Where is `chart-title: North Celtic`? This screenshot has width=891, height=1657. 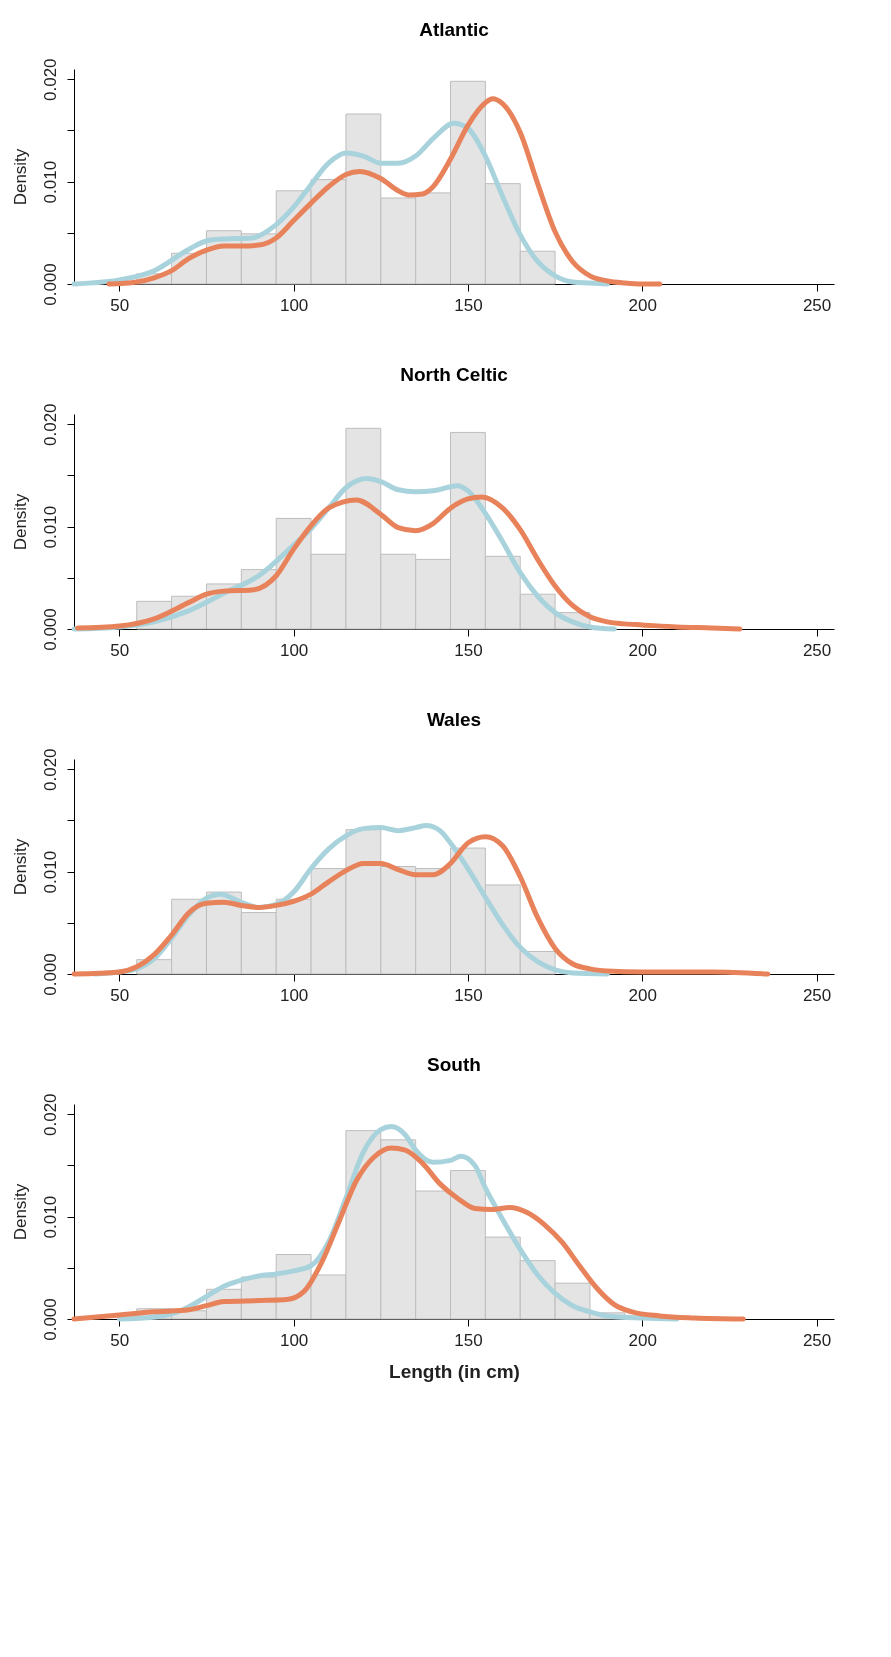
chart-title: North Celtic is located at coordinates (454, 374).